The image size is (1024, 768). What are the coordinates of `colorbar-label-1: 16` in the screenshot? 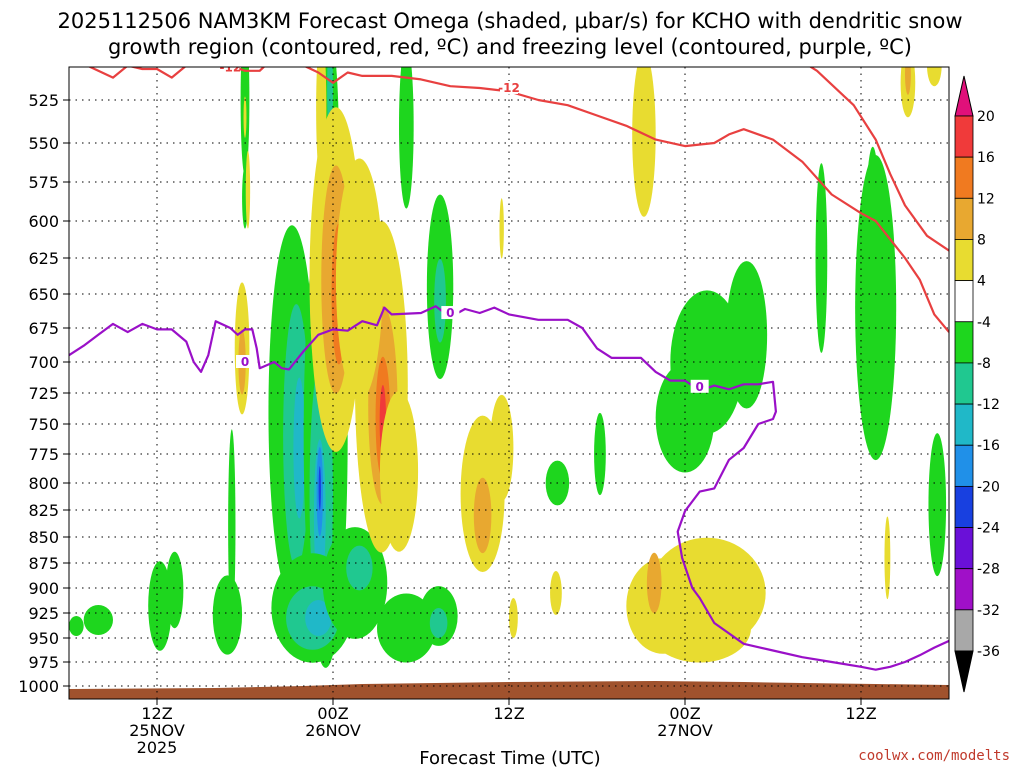 It's located at (986, 158).